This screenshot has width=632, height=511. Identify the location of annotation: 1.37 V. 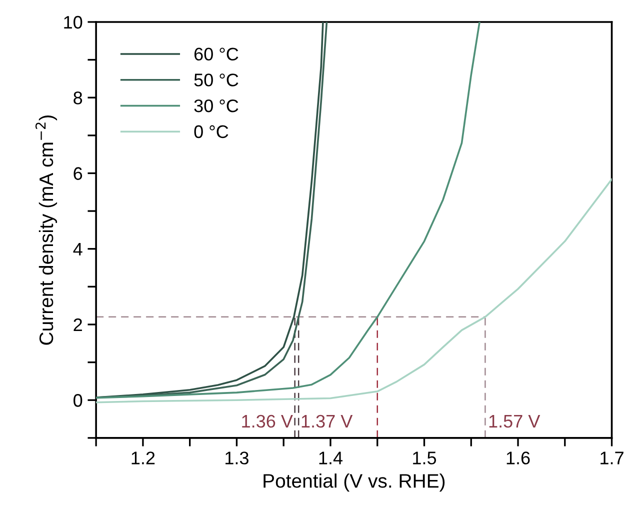
(327, 421).